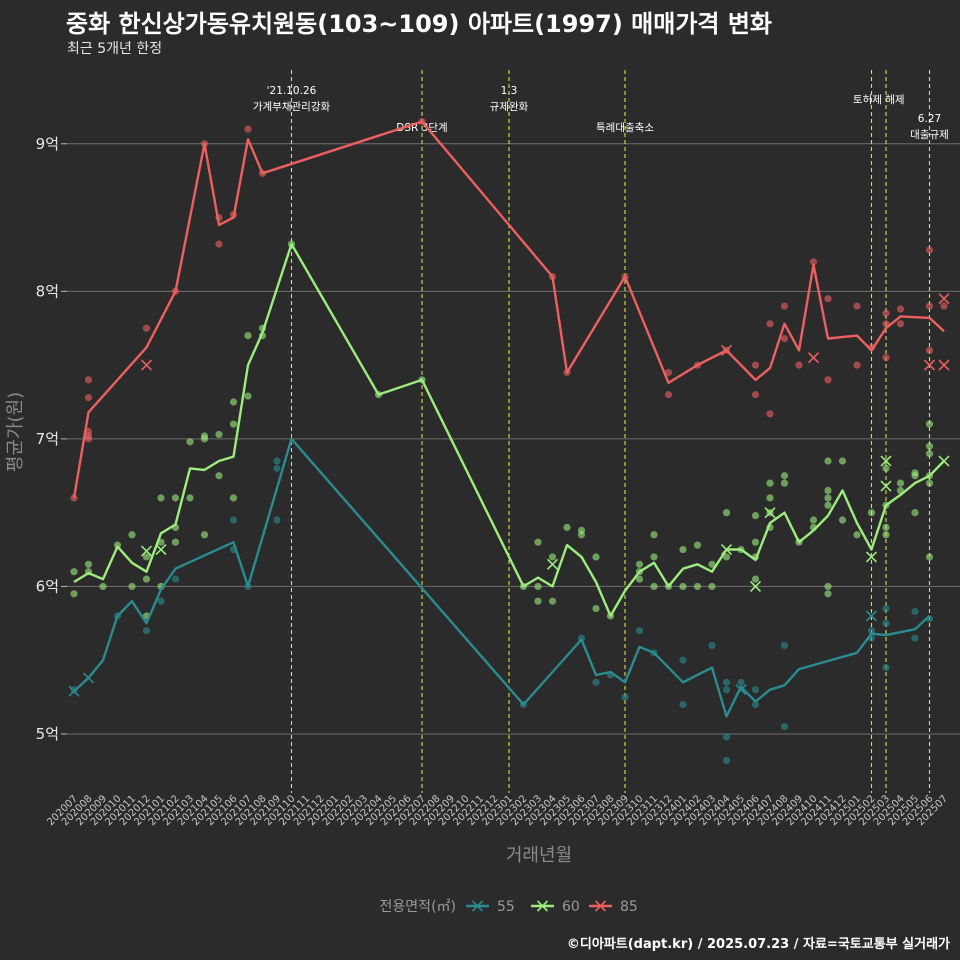 This screenshot has height=960, width=960. Describe the element at coordinates (88, 678) in the screenshot. I see `series-marker-55-stroke` at that location.